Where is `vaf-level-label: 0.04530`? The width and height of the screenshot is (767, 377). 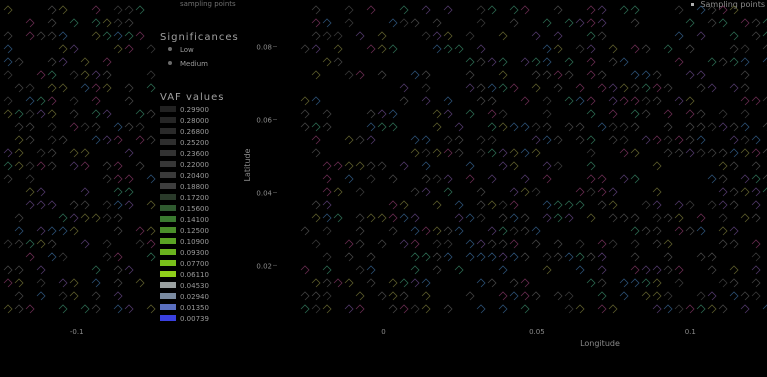 vaf-level-label: 0.04530 is located at coordinates (194, 286).